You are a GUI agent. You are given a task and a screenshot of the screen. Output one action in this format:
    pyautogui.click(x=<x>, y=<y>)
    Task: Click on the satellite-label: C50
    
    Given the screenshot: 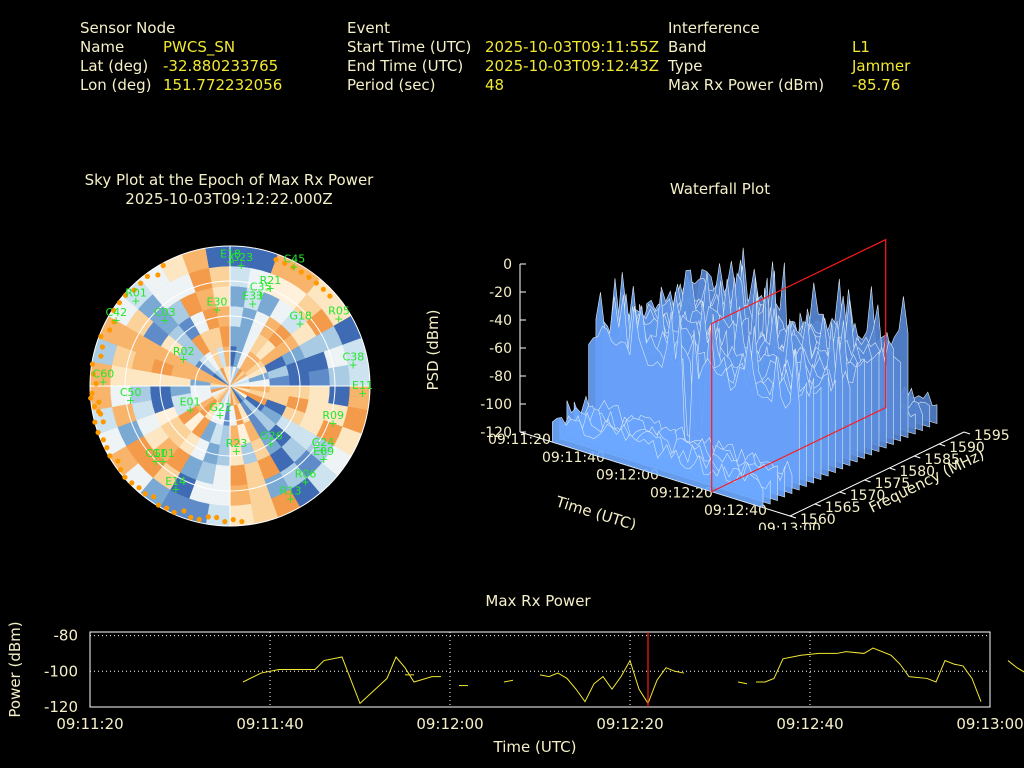 What is the action you would take?
    pyautogui.click(x=131, y=392)
    